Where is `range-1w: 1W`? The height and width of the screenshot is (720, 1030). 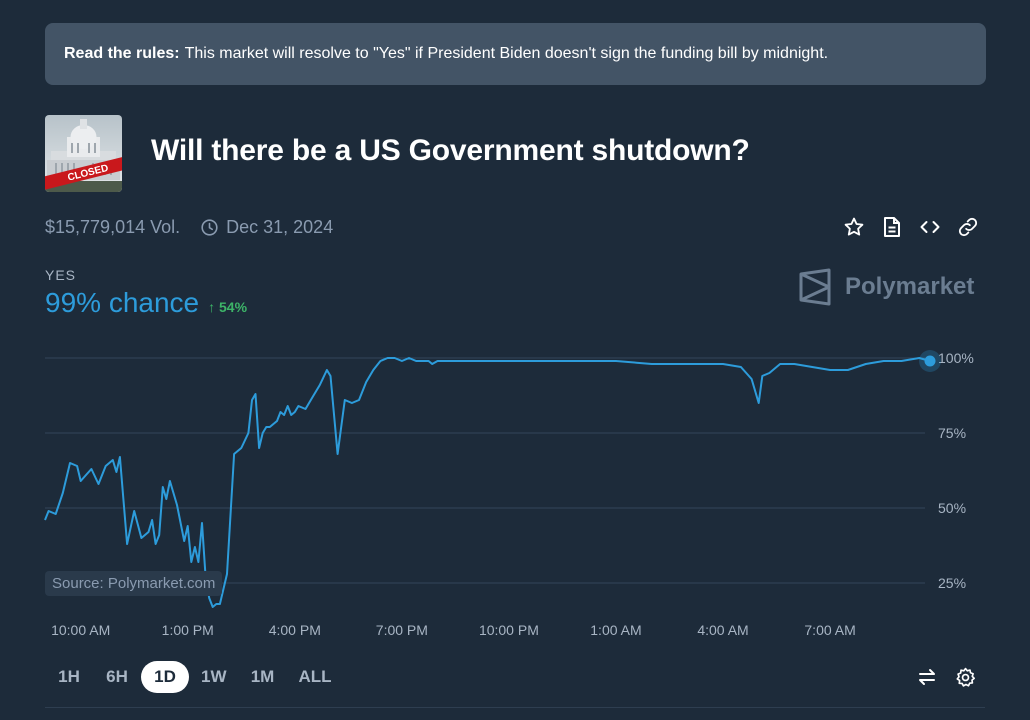
range-1w: 1W is located at coordinates (214, 676).